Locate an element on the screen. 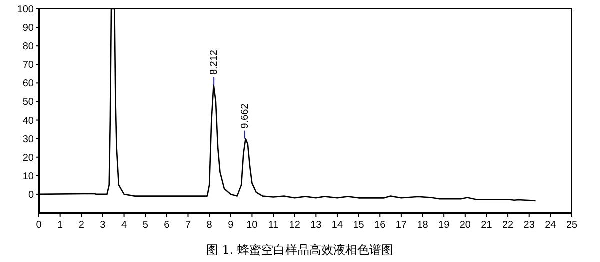 This screenshot has height=262, width=600. y-tick-label: 70 is located at coordinates (28, 66).